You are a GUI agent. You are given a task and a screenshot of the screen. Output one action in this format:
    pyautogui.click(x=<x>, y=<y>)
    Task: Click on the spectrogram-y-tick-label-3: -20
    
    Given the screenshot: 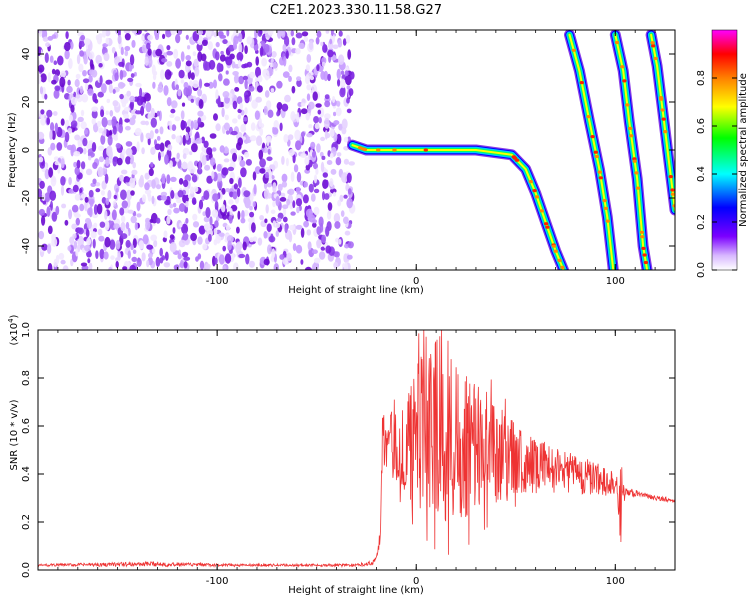 What is the action you would take?
    pyautogui.click(x=26, y=198)
    